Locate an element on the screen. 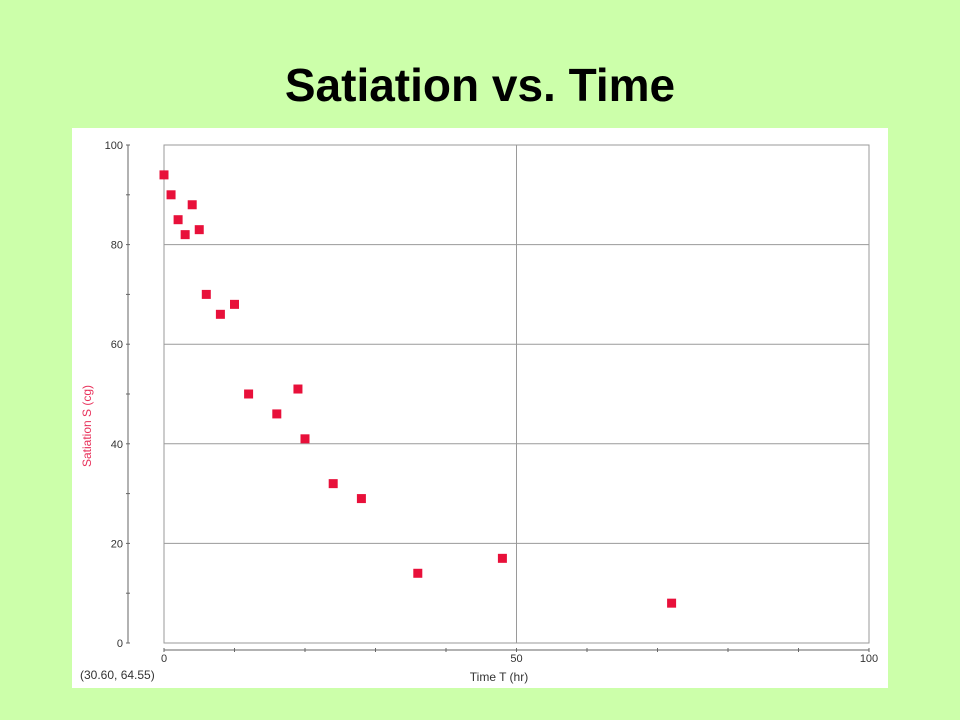 Image resolution: width=960 pixels, height=720 pixels. x-axis-label: Time T (hr) is located at coordinates (499, 677).